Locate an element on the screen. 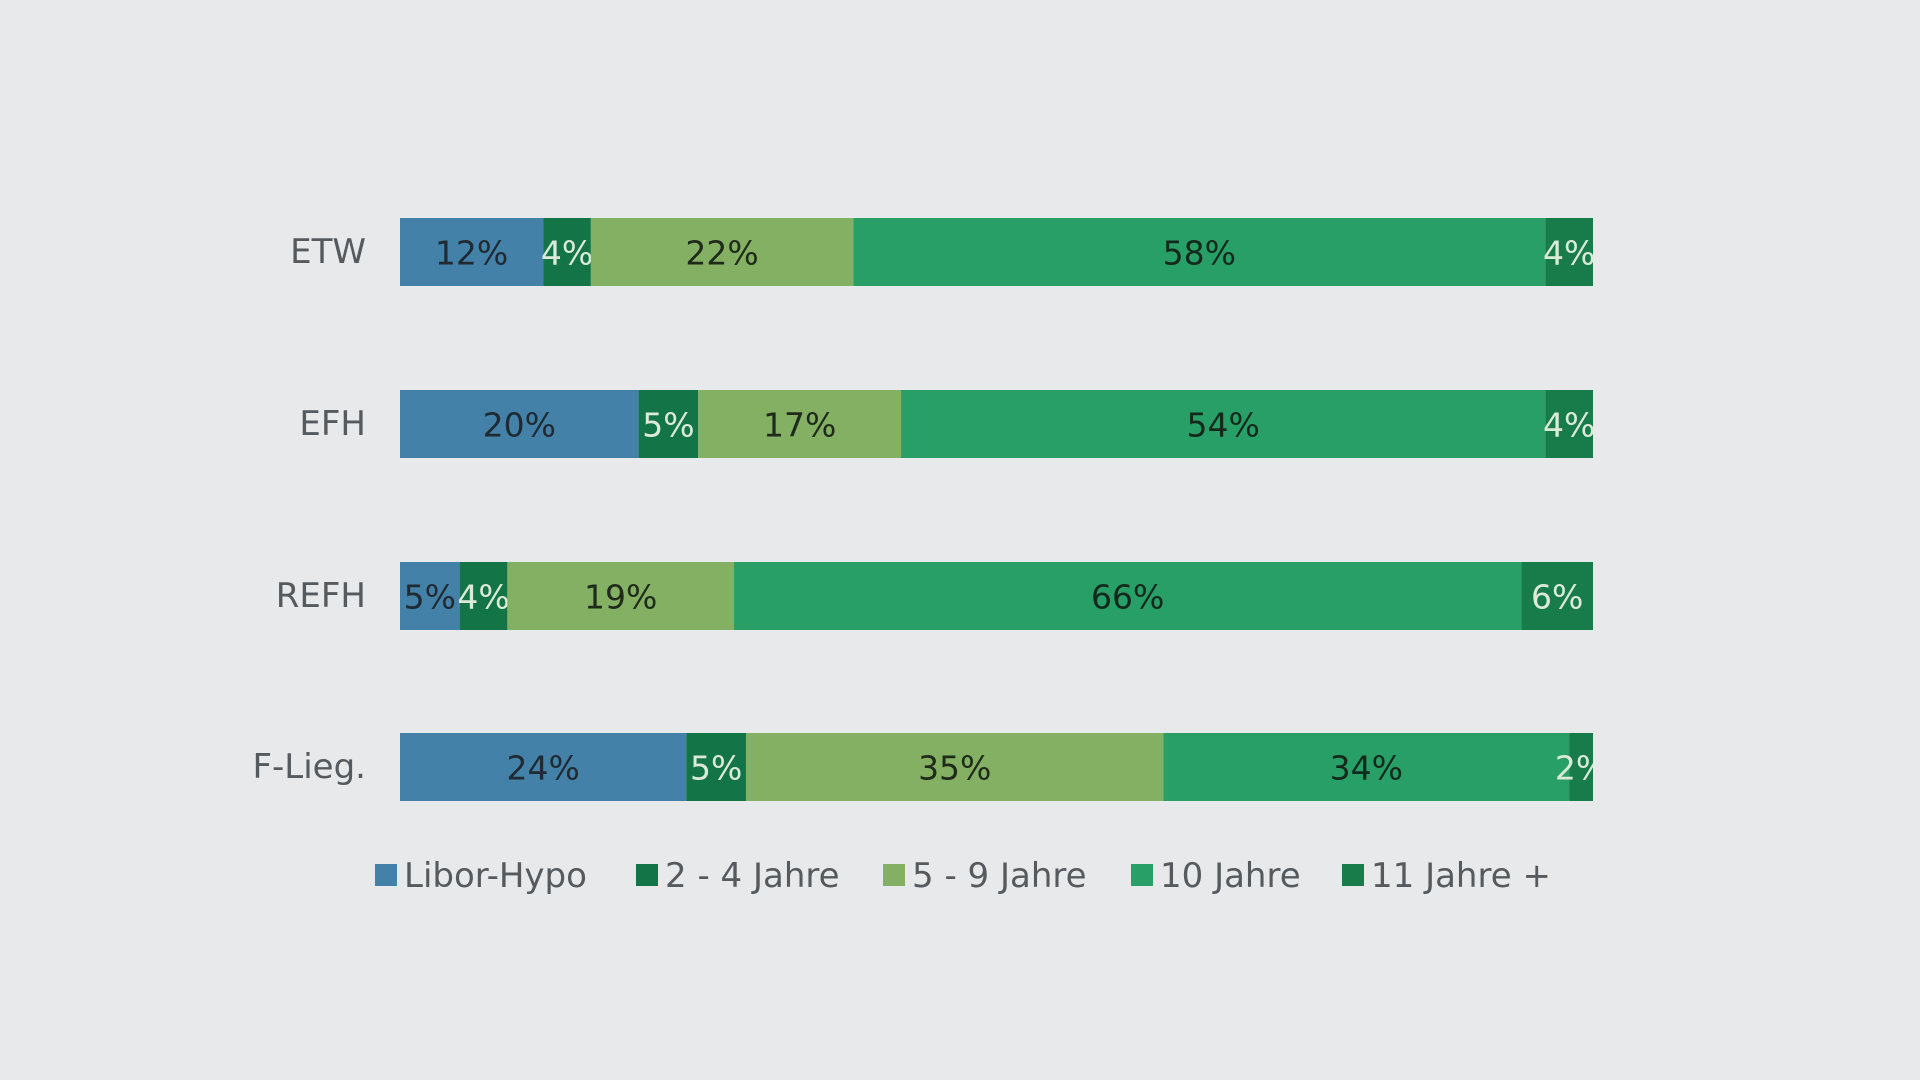 The image size is (1920, 1080). data-label-etw-series-0: 12% is located at coordinates (471, 253).